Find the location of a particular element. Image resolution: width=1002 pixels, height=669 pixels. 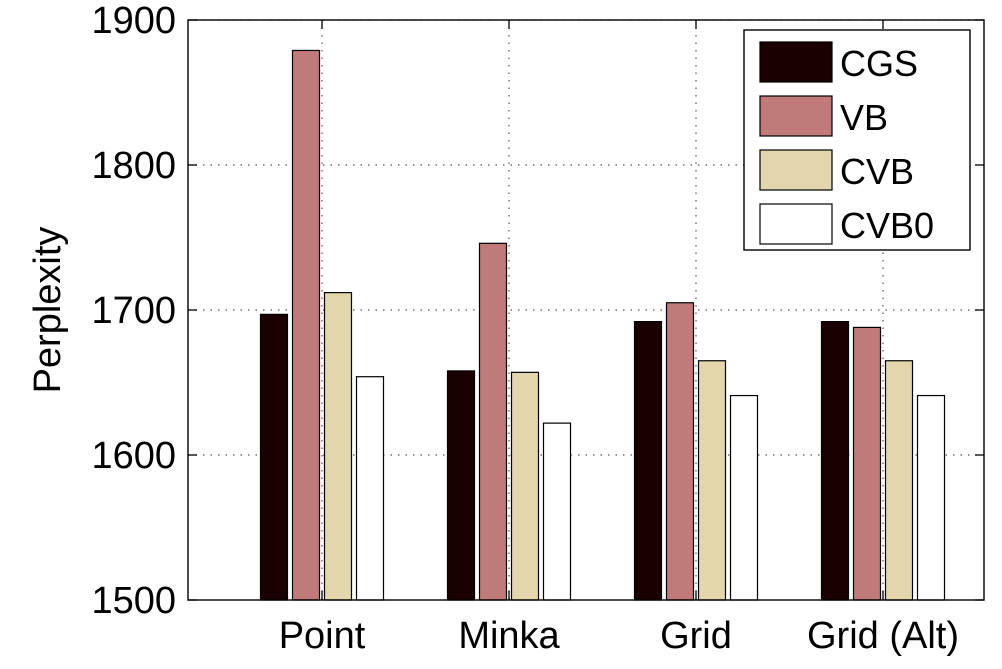

bar-cgs-point is located at coordinates (274, 457).